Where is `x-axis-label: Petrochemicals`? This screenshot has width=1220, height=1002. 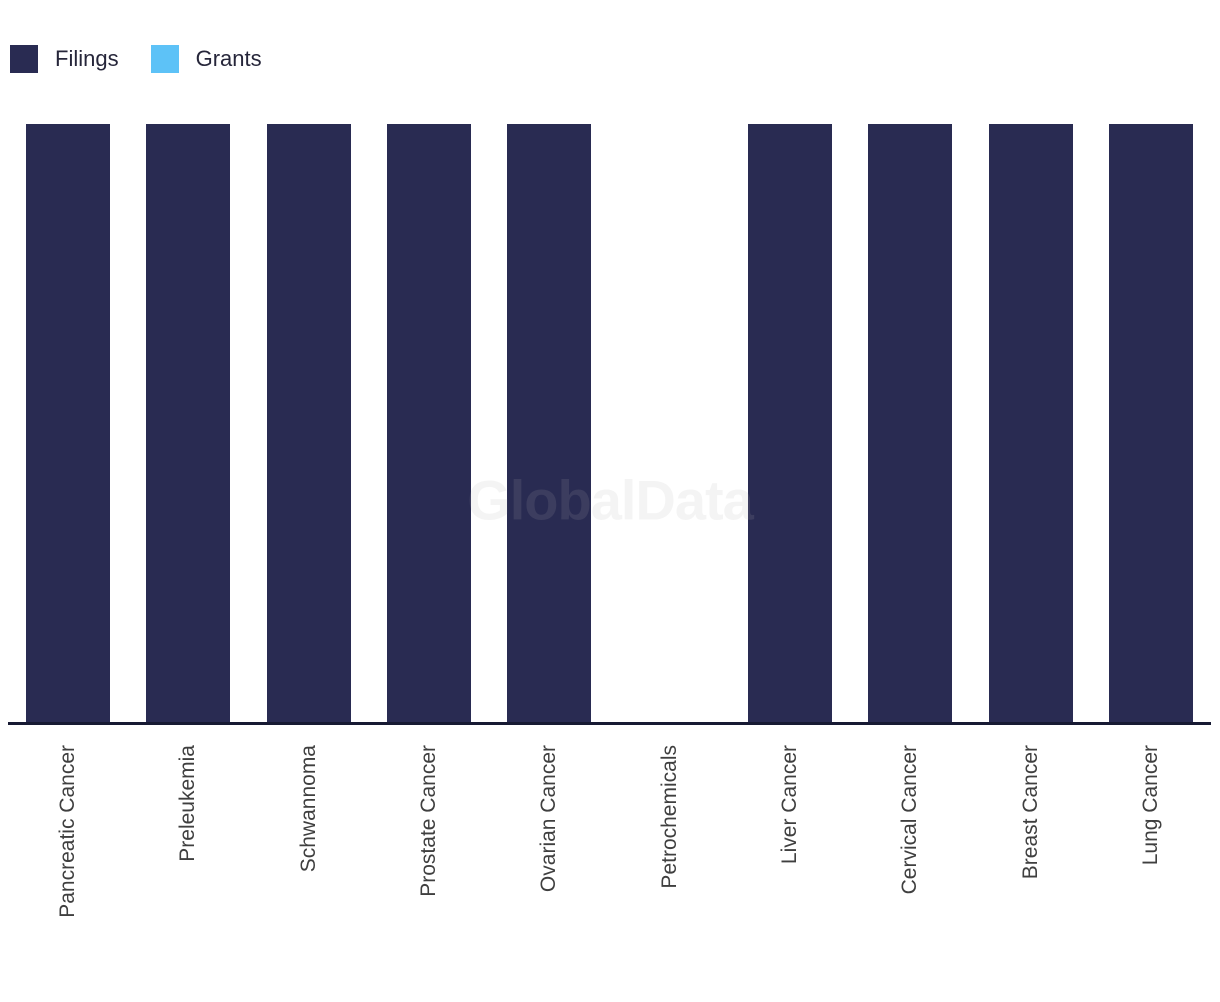
x-axis-label: Petrochemicals is located at coordinates (669, 817).